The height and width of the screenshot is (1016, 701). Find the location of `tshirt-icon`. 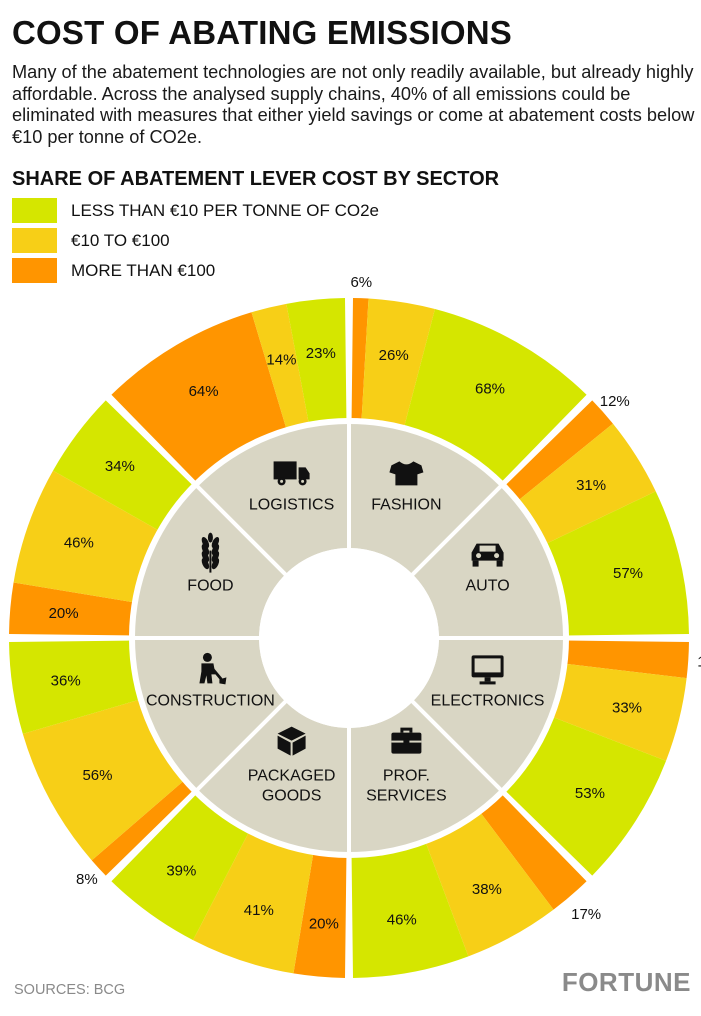

tshirt-icon is located at coordinates (406, 473).